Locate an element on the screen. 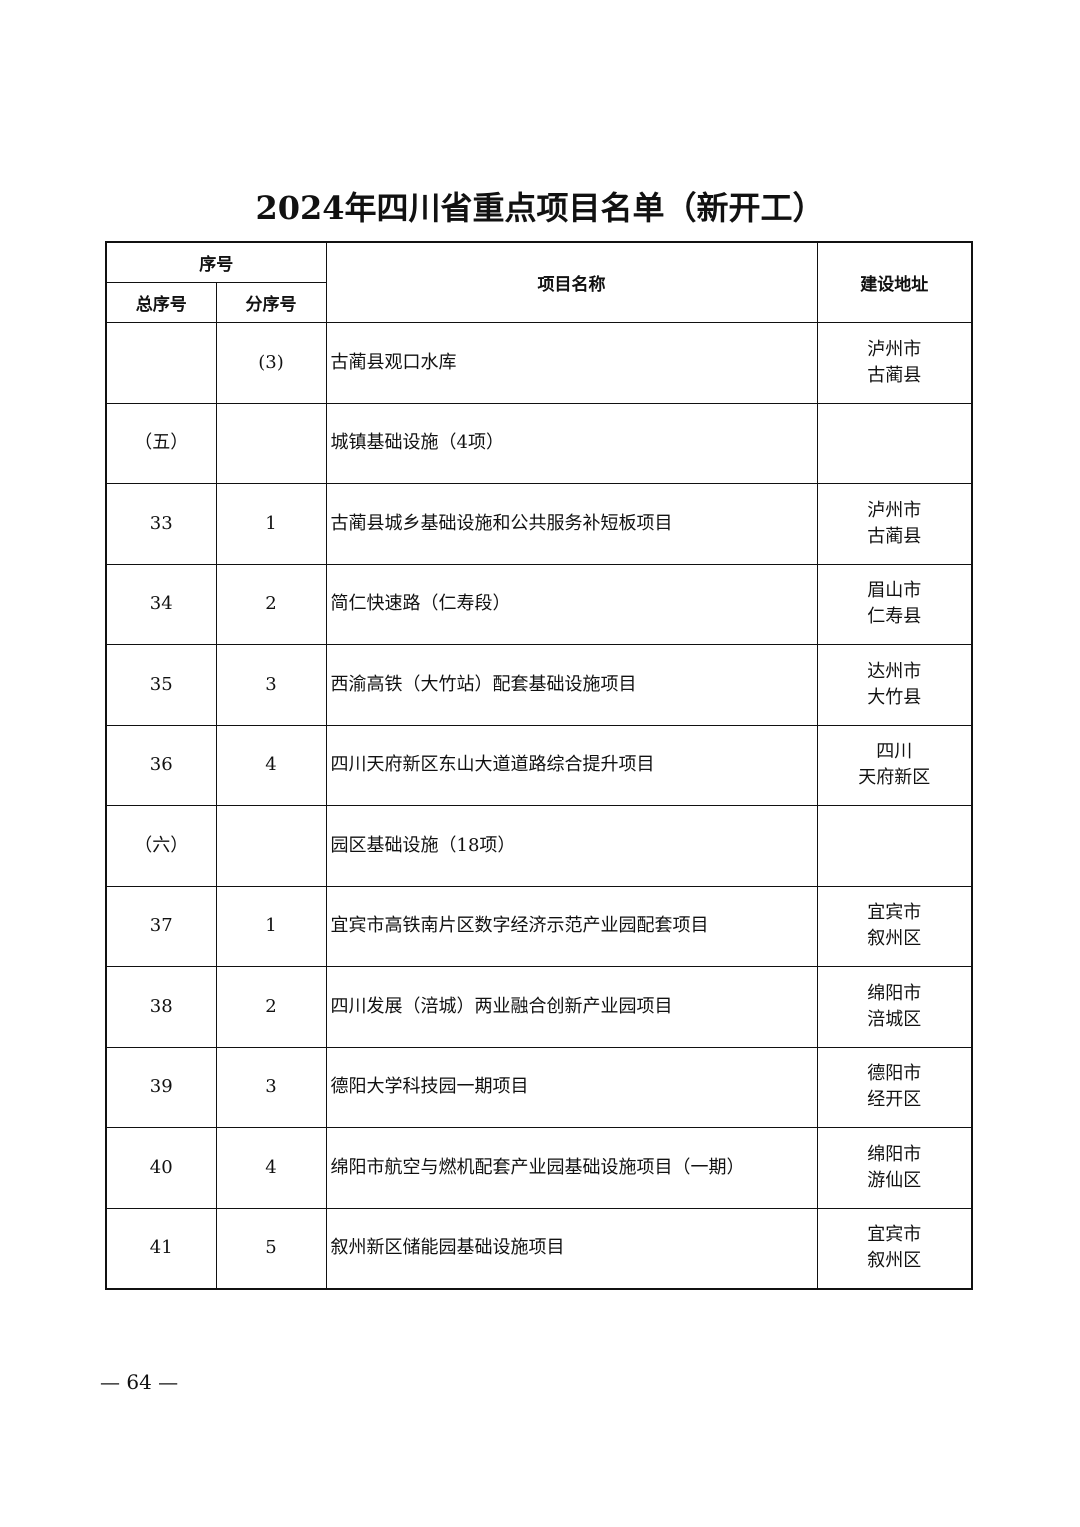 The image size is (1080, 1527). total-seq-cell: 41 is located at coordinates (161, 1248).